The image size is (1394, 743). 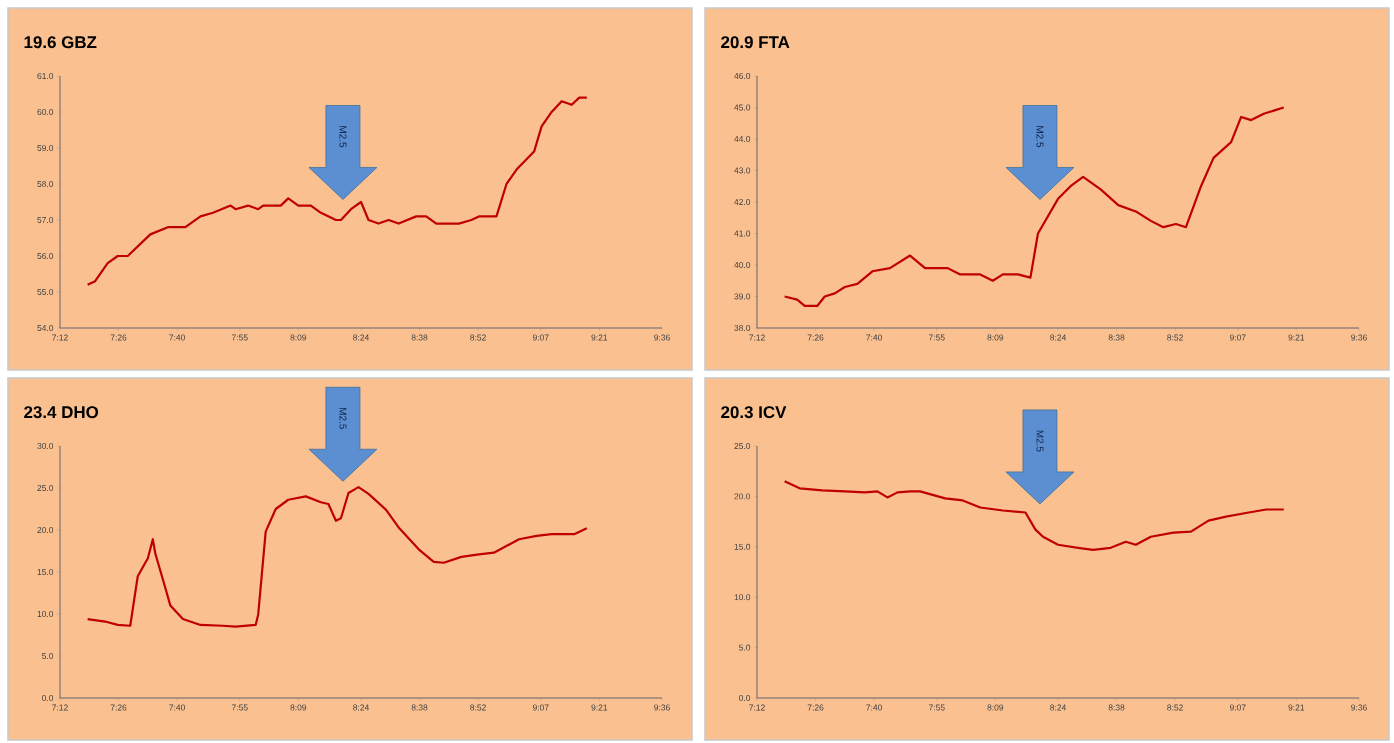 What do you see at coordinates (60, 42) in the screenshot?
I see `chart-title: 19.6 GBZ` at bounding box center [60, 42].